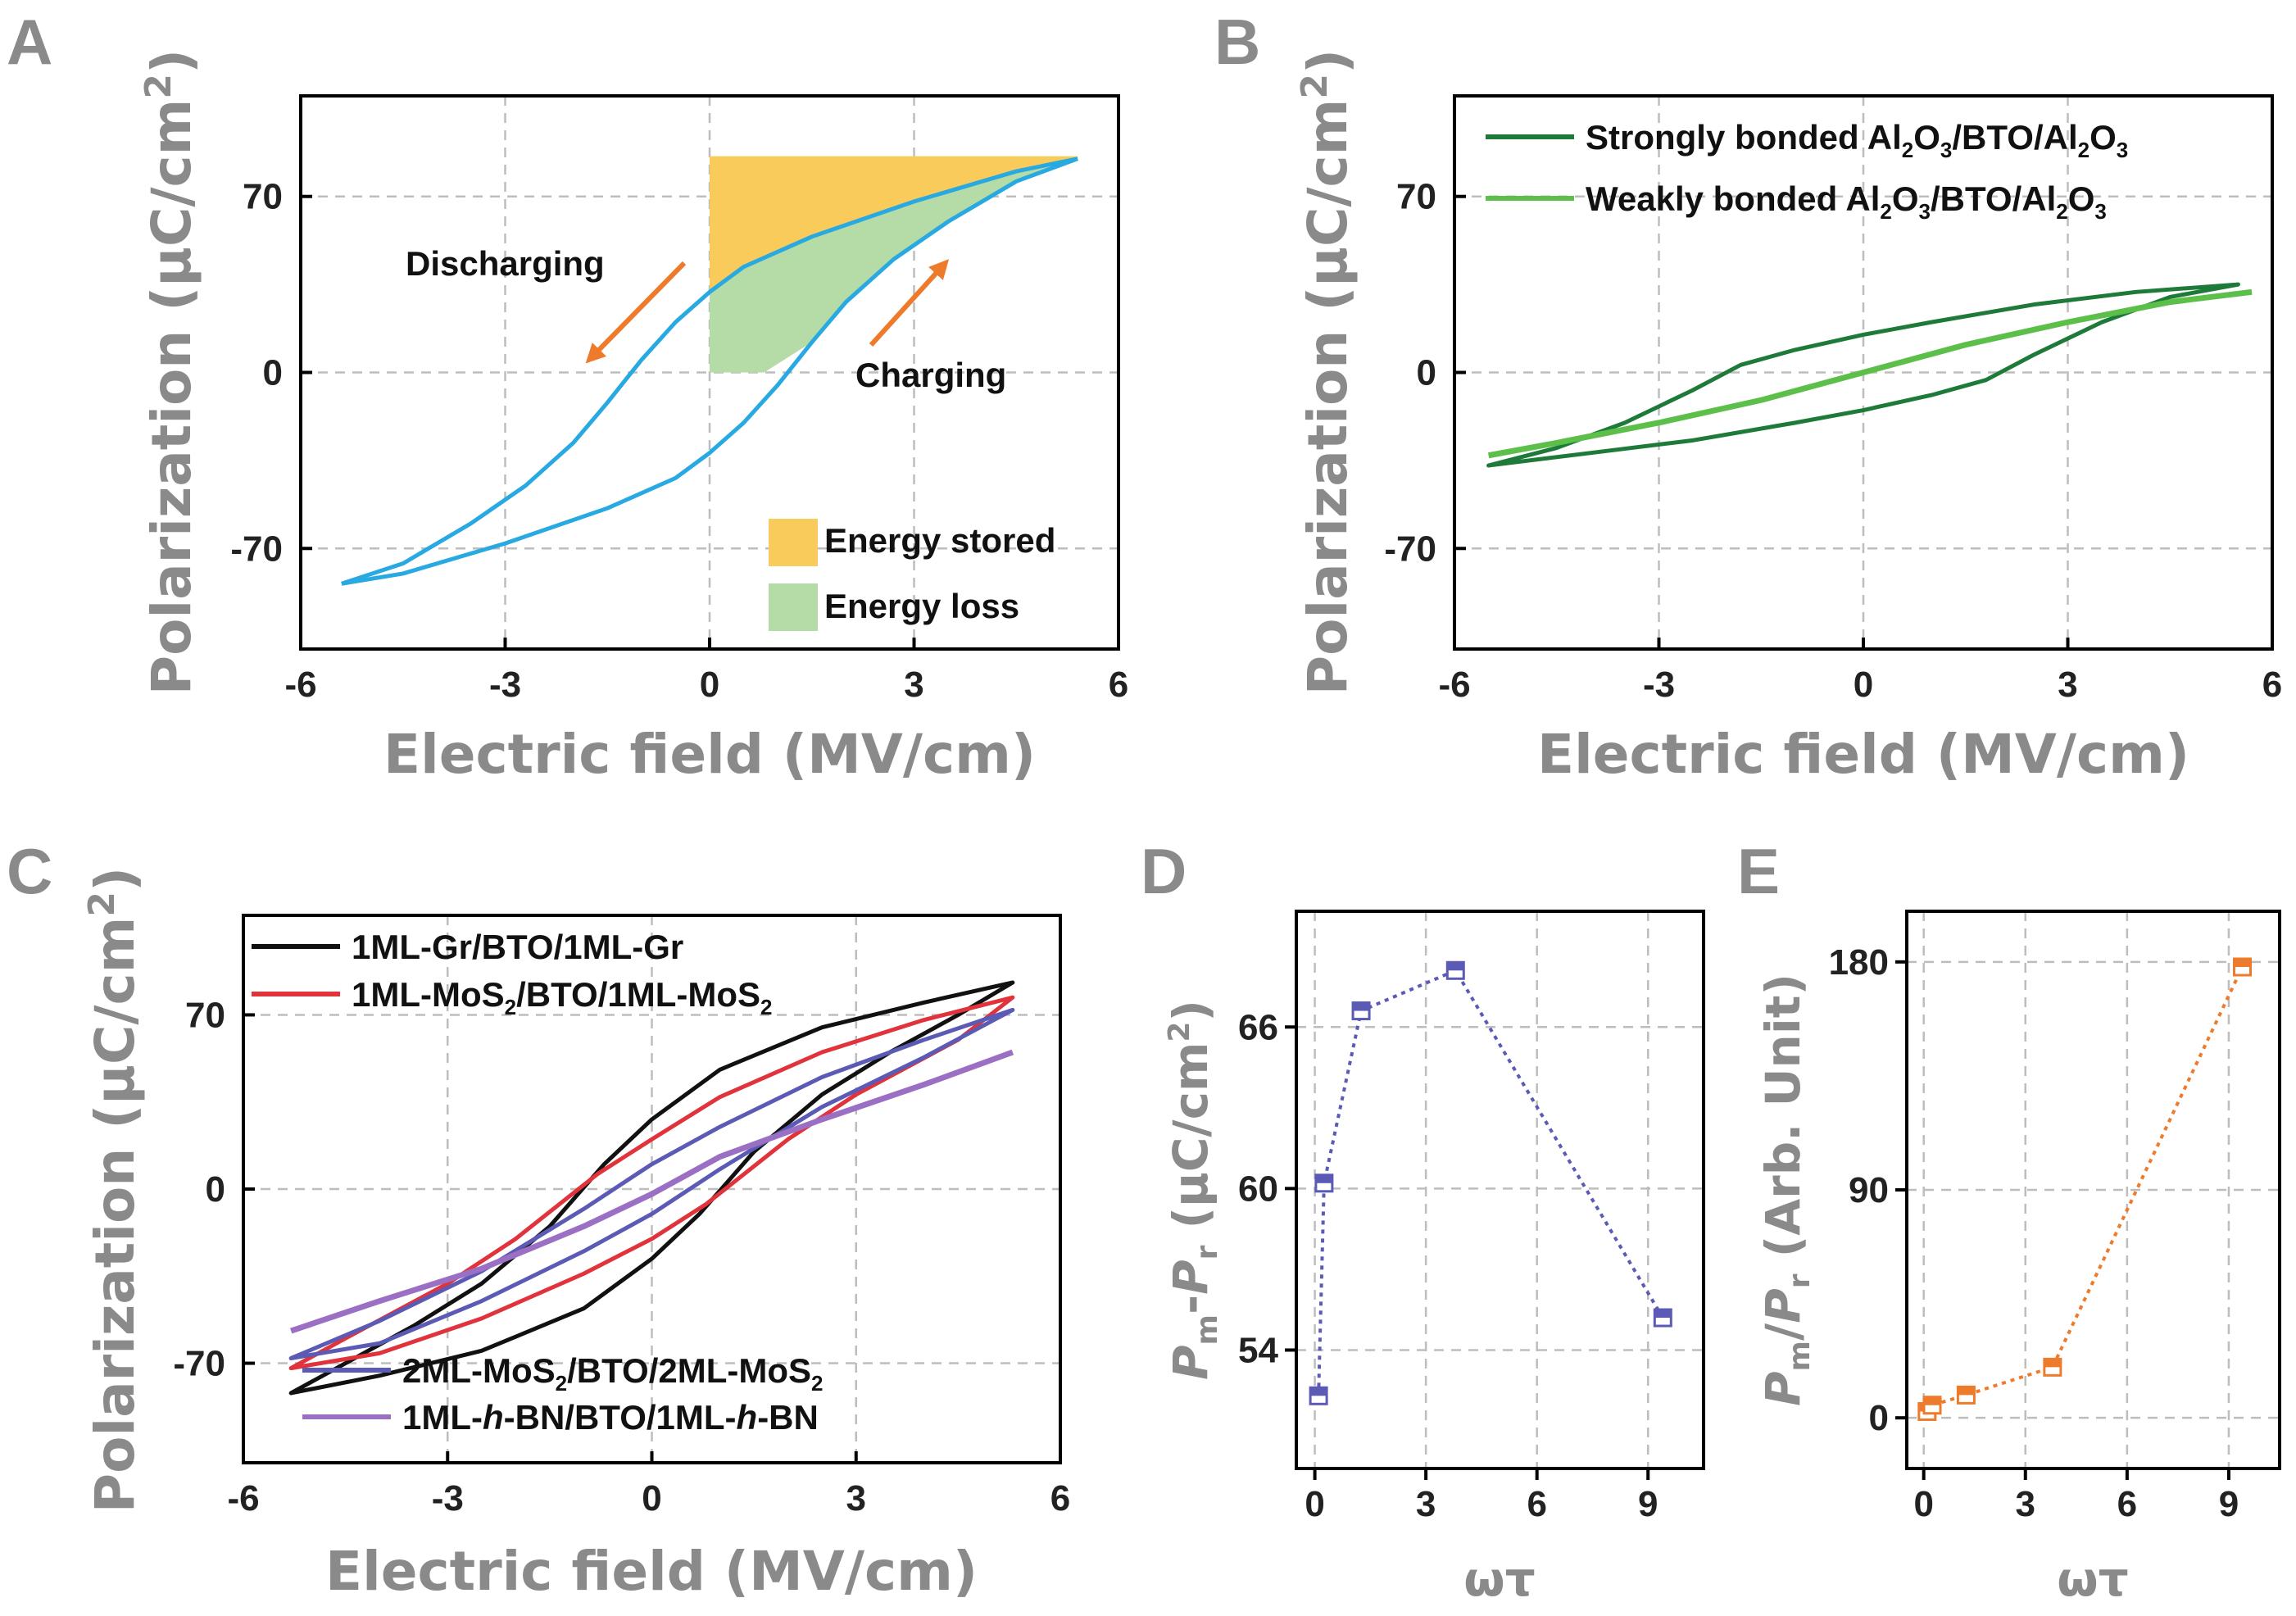 The image size is (2296, 1616). Describe the element at coordinates (709, 754) in the screenshot. I see `x-axis-label-a: Electric field (MV/cm)` at that location.